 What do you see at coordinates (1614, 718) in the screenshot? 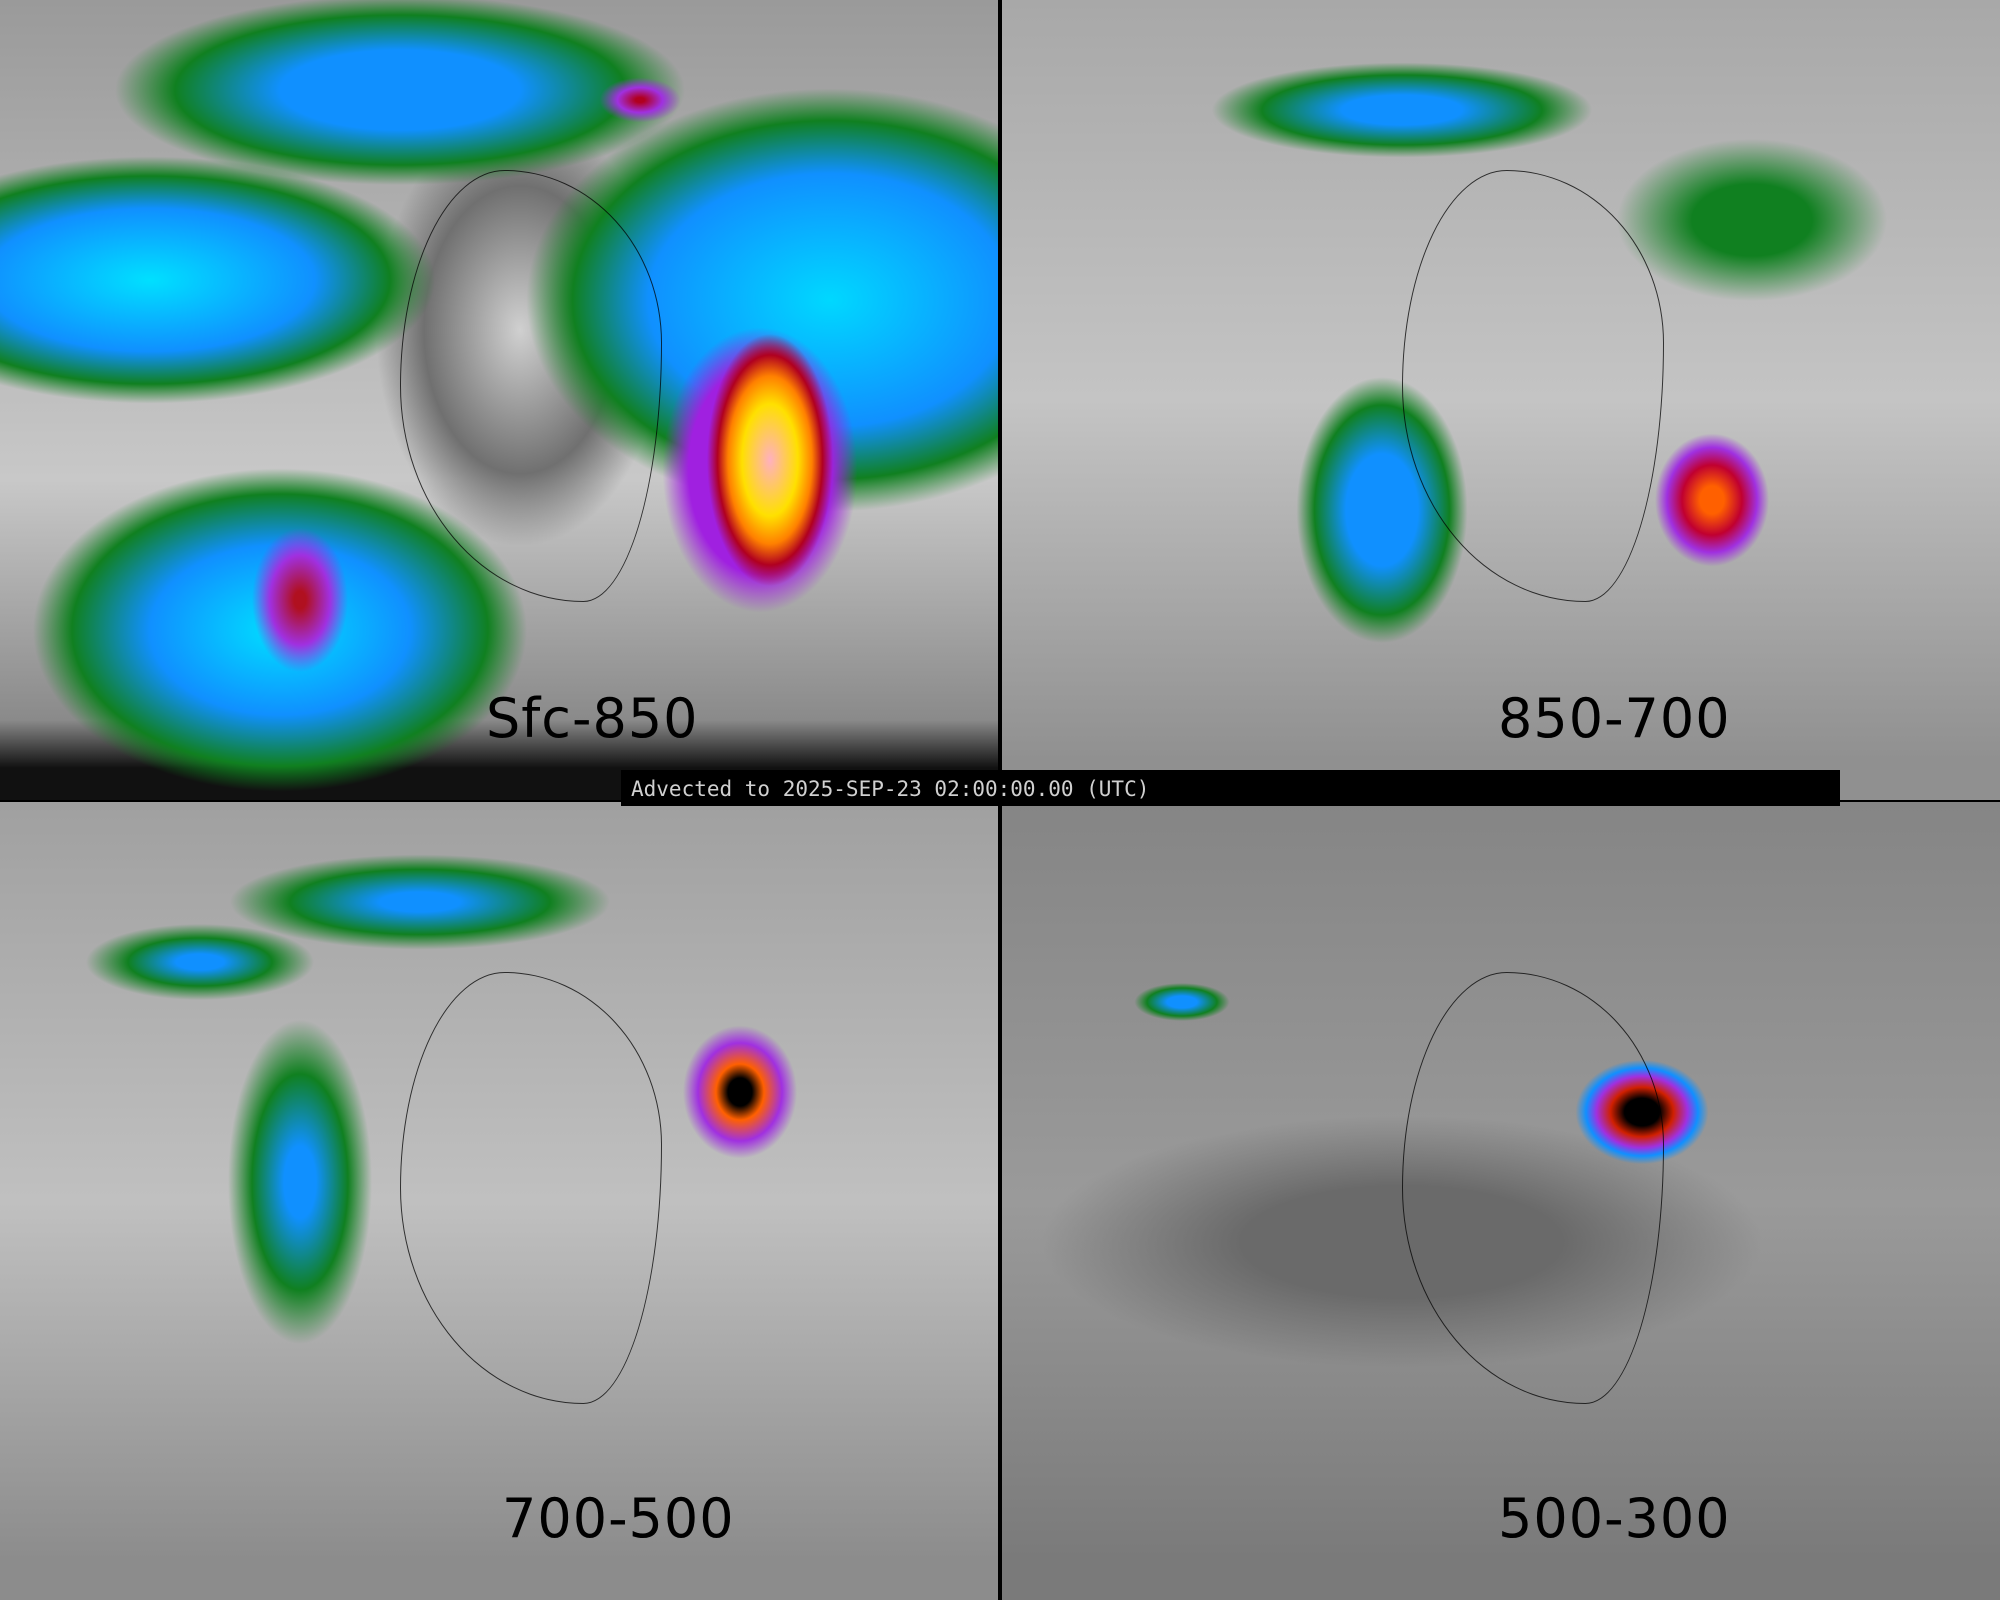
I see `panel-label: 850-700` at bounding box center [1614, 718].